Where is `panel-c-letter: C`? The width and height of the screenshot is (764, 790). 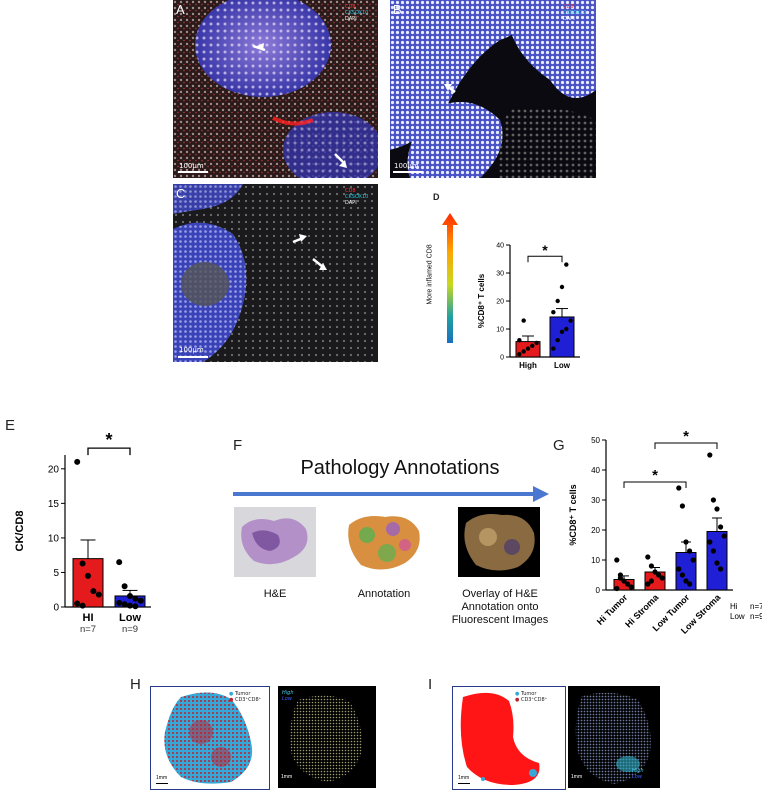 panel-c-letter: C is located at coordinates (181, 193).